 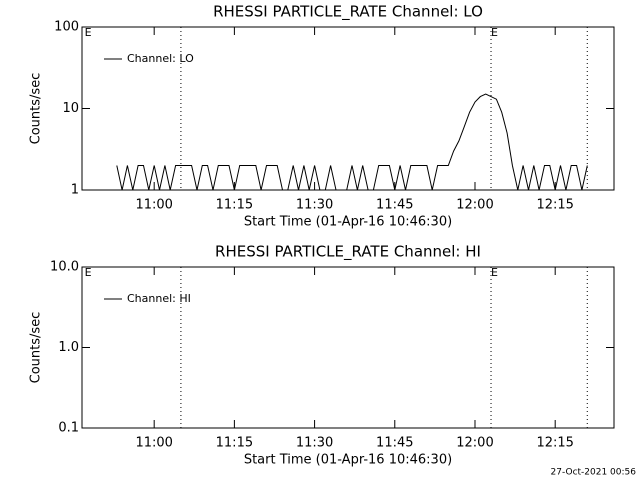 What do you see at coordinates (348, 12) in the screenshot?
I see `chart-title: RHESSI PARTICLE_RATE Channel: LO` at bounding box center [348, 12].